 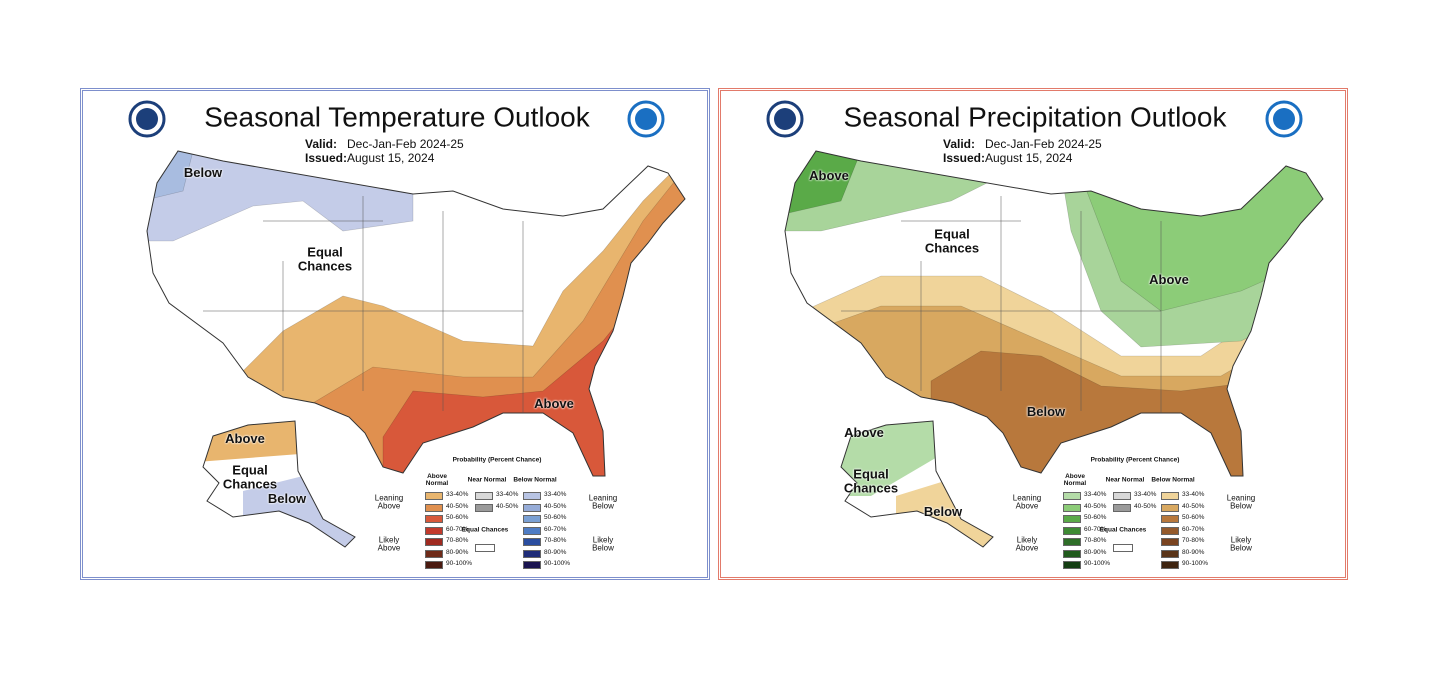 I want to click on outlook-zone, so click(x=280, y=196).